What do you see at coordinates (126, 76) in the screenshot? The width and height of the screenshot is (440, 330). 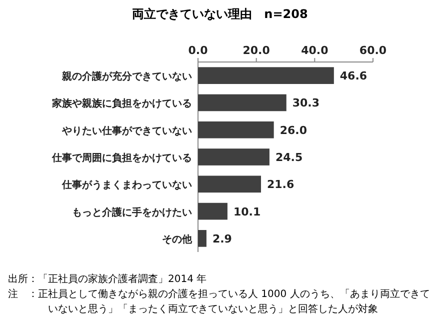 I see `y-tick-label: 親の介護が充分できていない` at bounding box center [126, 76].